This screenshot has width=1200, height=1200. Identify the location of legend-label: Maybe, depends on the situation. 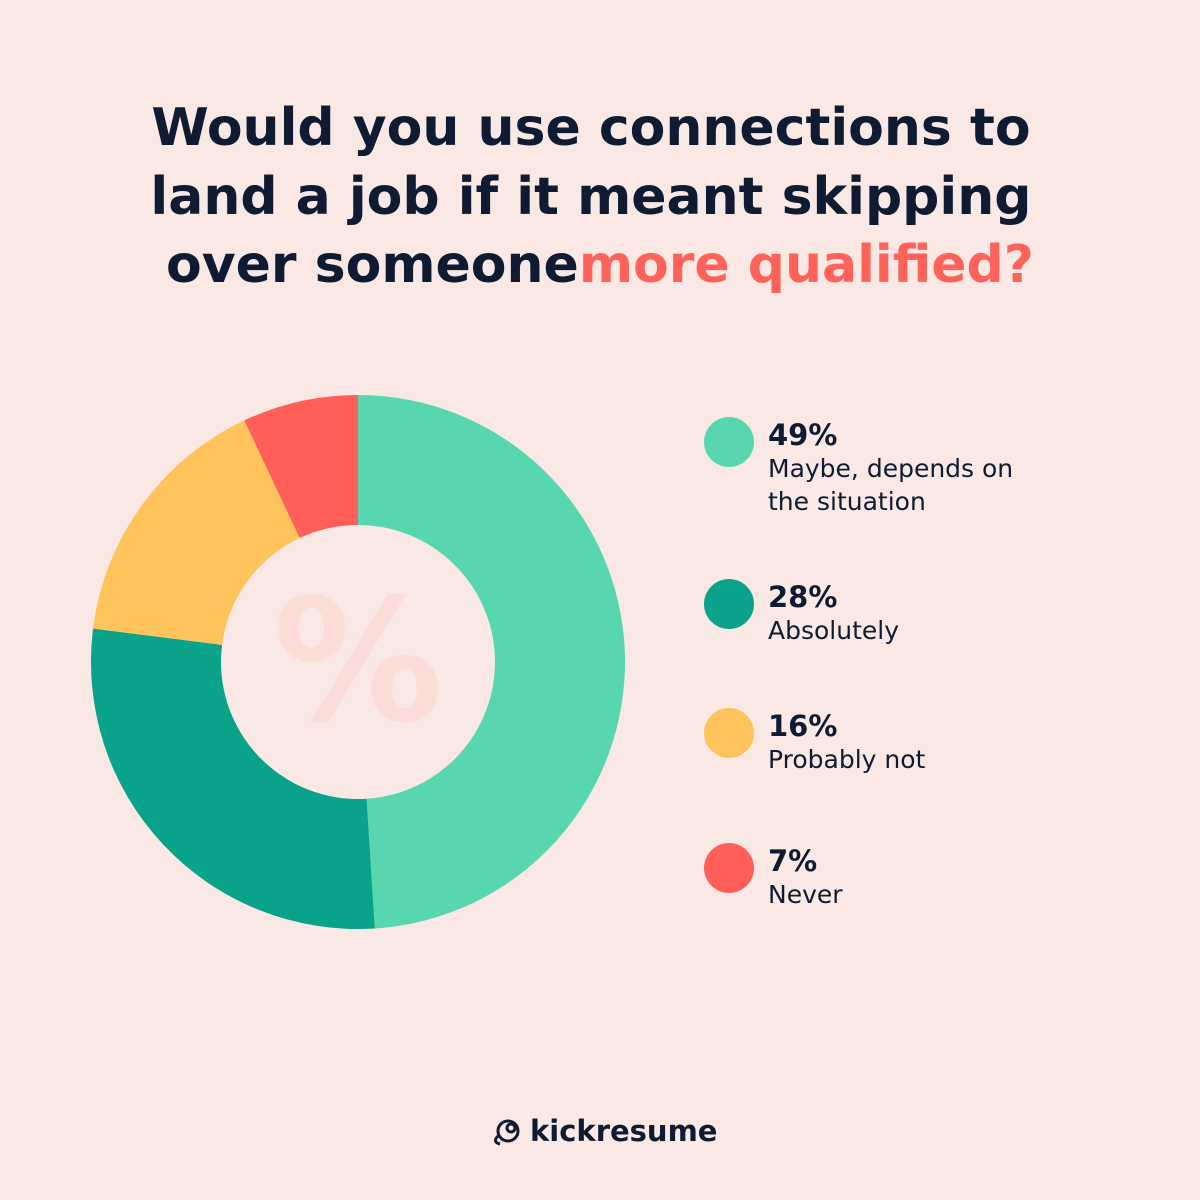
(891, 485).